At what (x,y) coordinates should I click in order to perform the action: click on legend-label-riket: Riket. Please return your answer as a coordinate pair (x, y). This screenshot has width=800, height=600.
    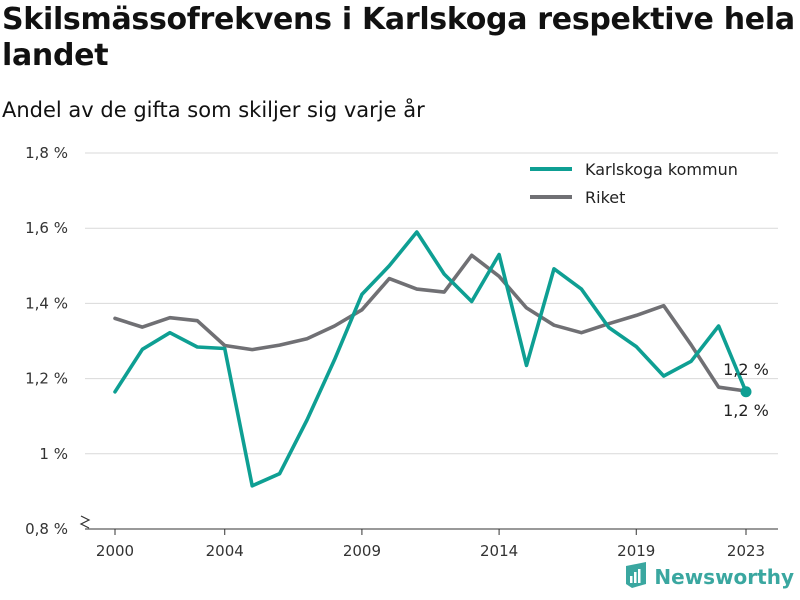
    Looking at the image, I should click on (605, 197).